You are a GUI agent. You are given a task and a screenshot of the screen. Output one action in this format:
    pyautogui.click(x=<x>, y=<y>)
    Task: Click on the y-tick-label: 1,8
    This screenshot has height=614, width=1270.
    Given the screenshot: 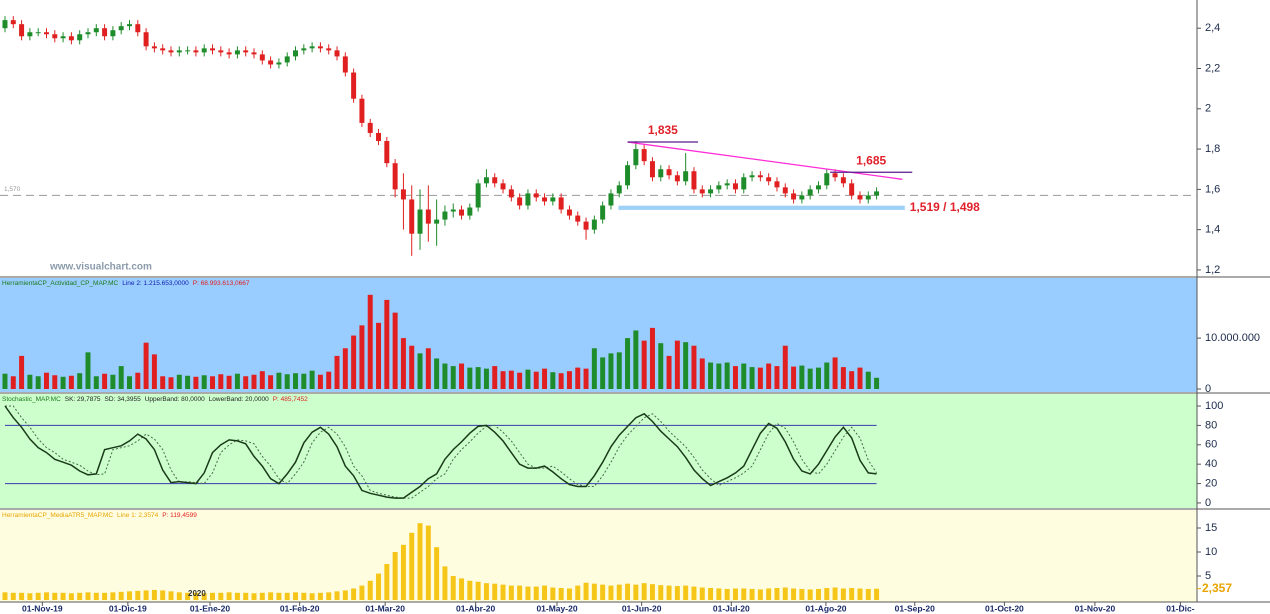 What is the action you would take?
    pyautogui.click(x=1212, y=149)
    